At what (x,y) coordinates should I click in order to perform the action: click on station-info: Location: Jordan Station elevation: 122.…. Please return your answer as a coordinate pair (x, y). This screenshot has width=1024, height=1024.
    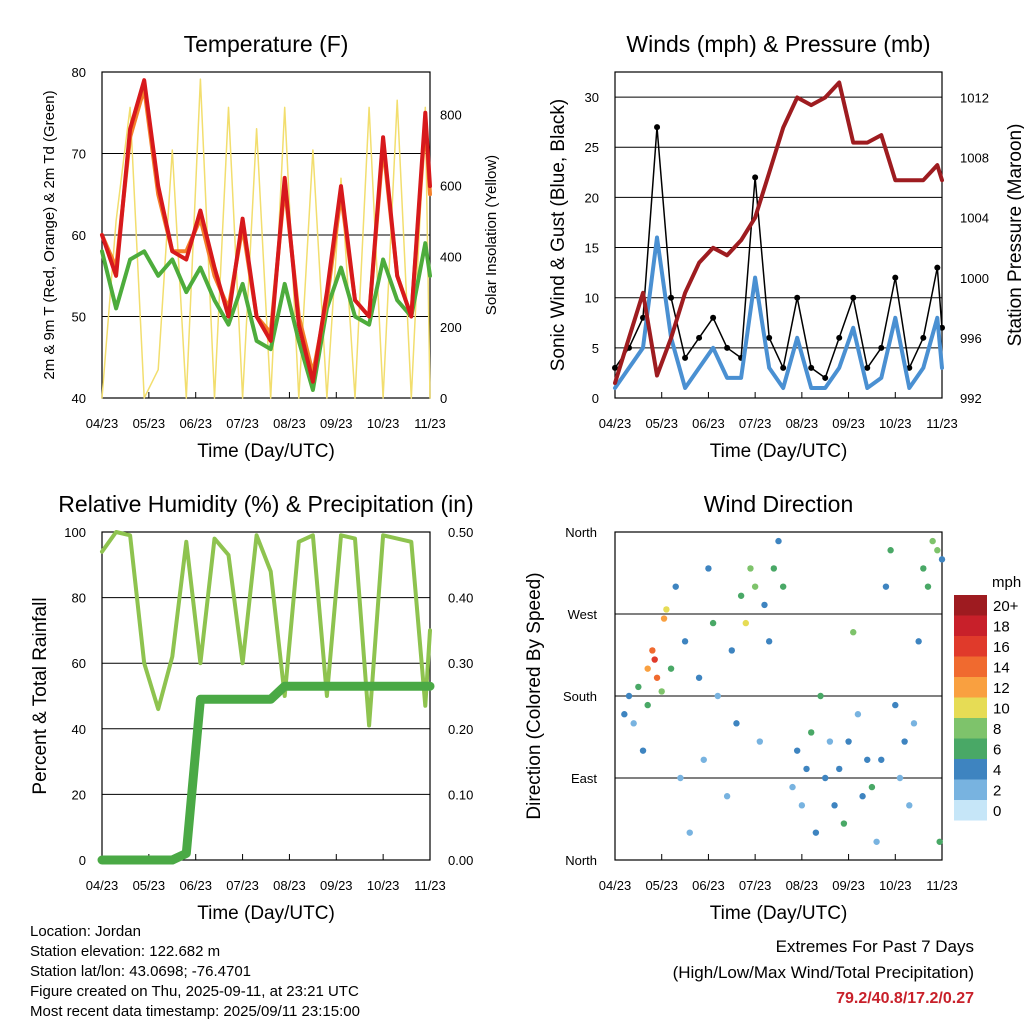
    Looking at the image, I should click on (195, 972).